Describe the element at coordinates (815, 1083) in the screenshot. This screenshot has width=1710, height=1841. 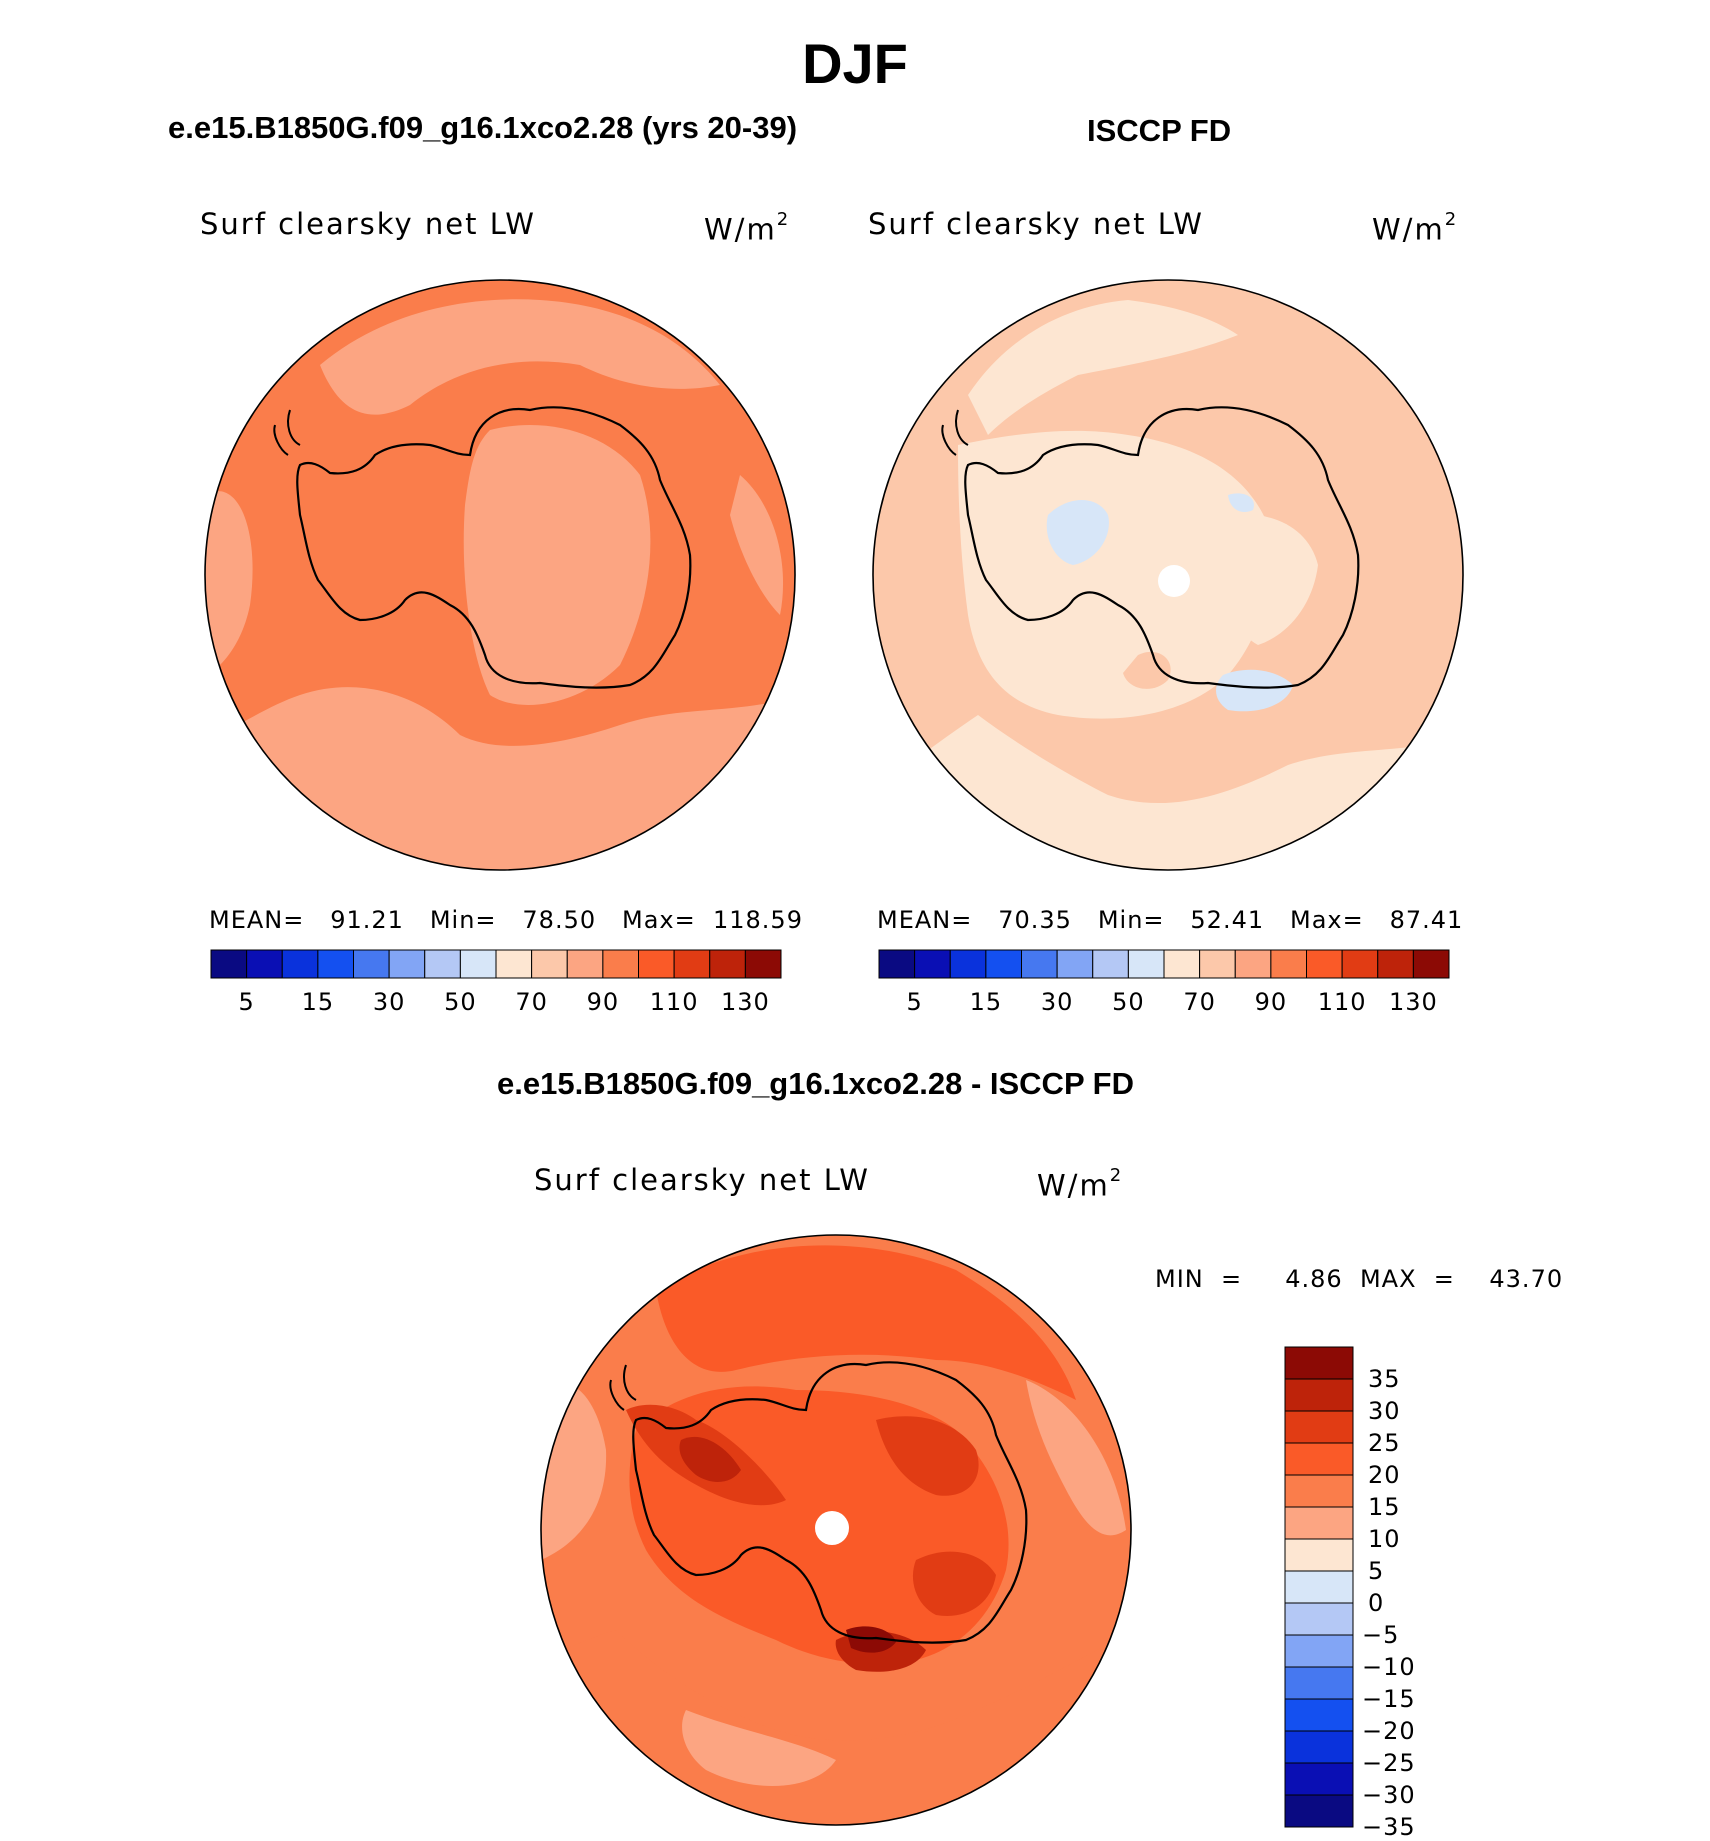
I see `diff-case-title: e.e15.B1850G.f09_g16.1xco2.28 - ISCCP FD` at that location.